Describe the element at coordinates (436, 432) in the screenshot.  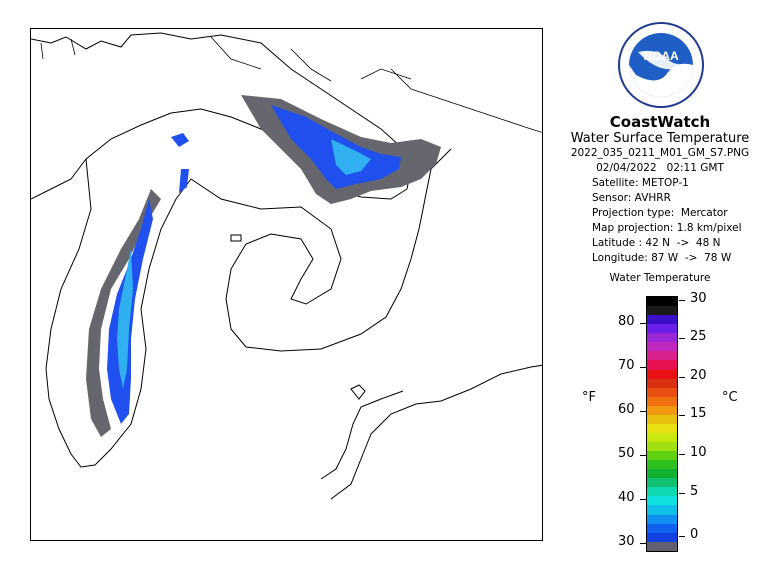
I see `lake-erie-shoreline` at that location.